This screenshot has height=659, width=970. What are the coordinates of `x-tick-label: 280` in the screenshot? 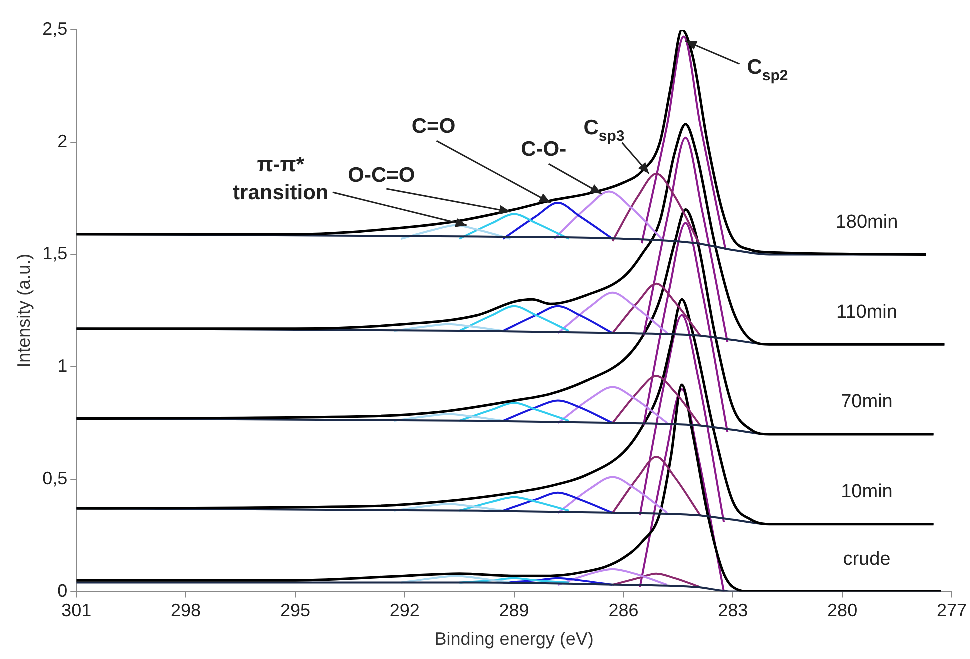 It's located at (843, 610).